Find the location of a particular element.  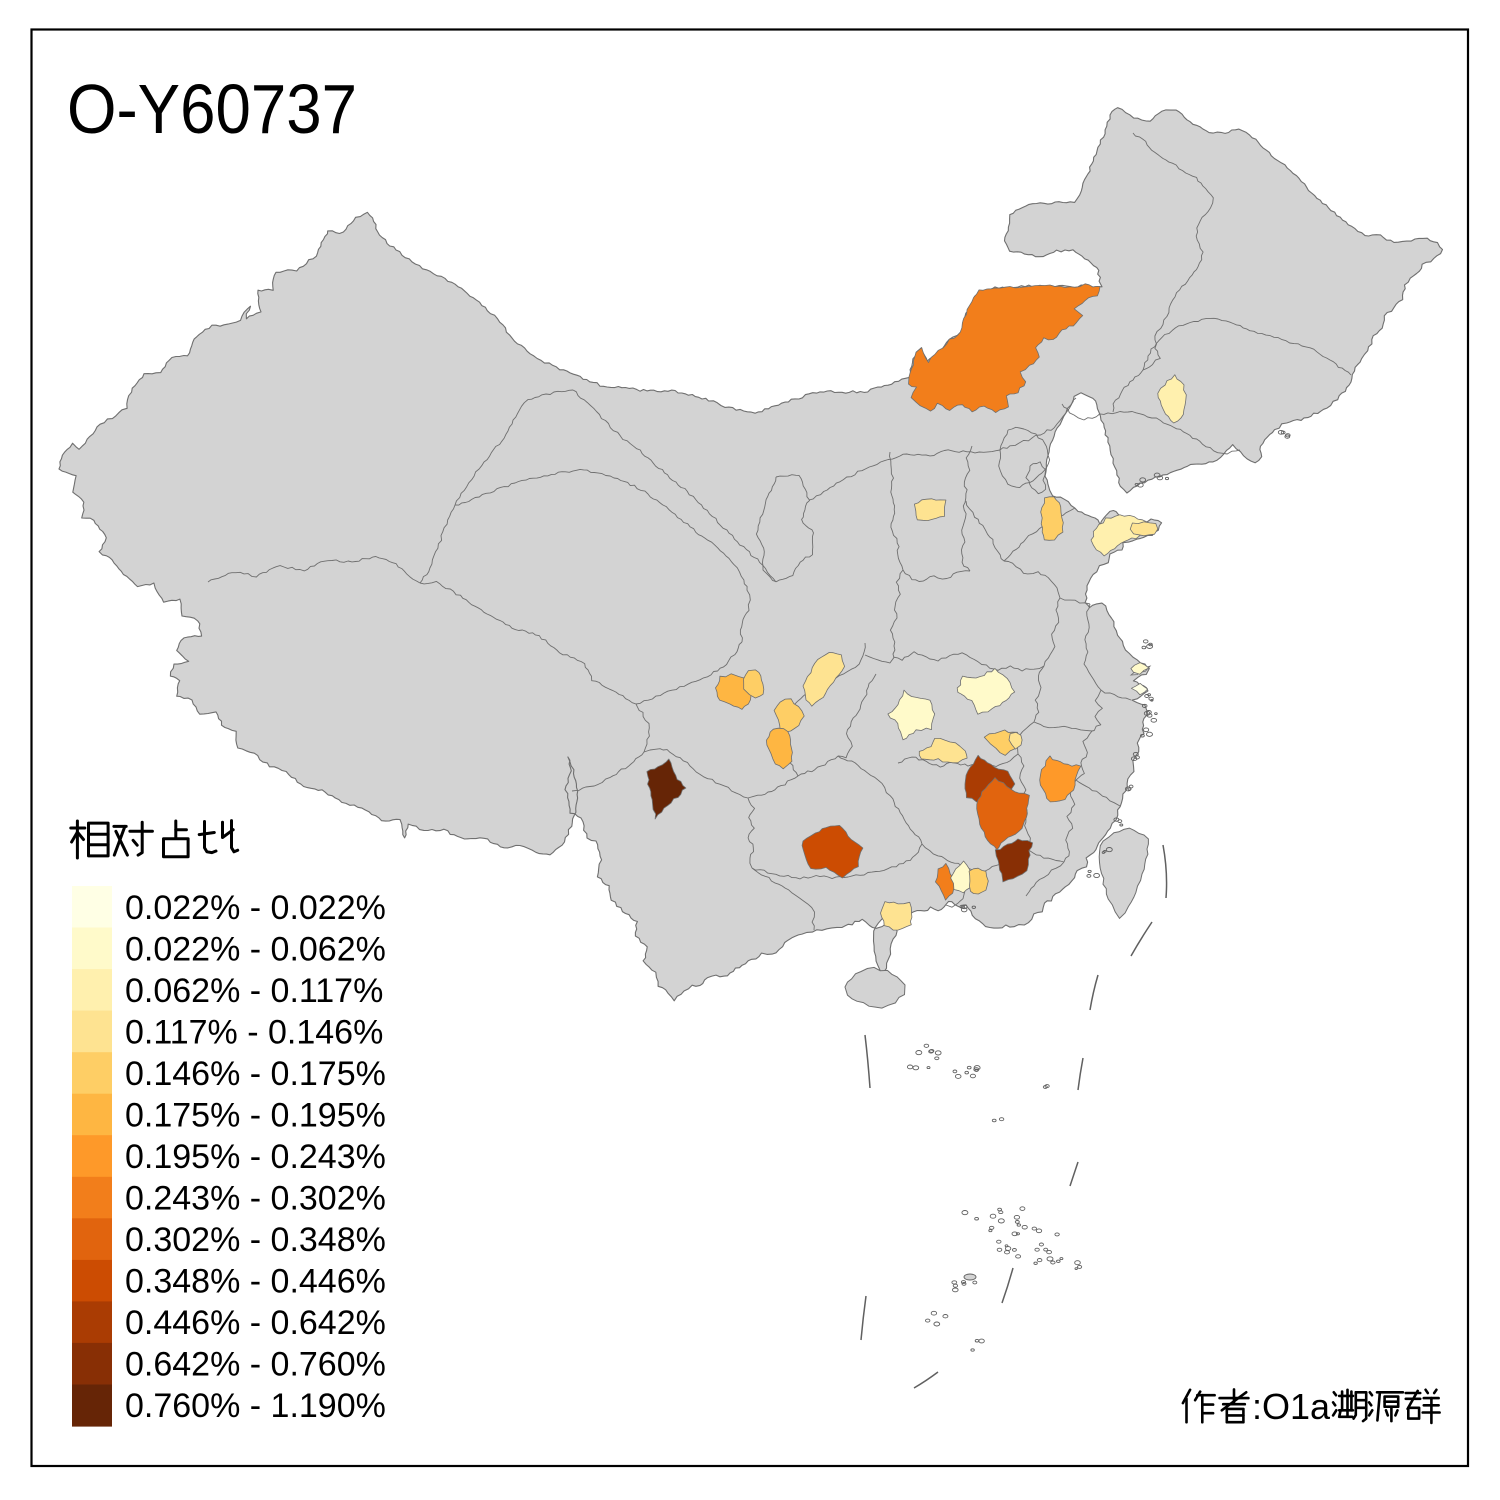

svg-text: 0.022% - 0.022% is located at coordinates (255, 908).